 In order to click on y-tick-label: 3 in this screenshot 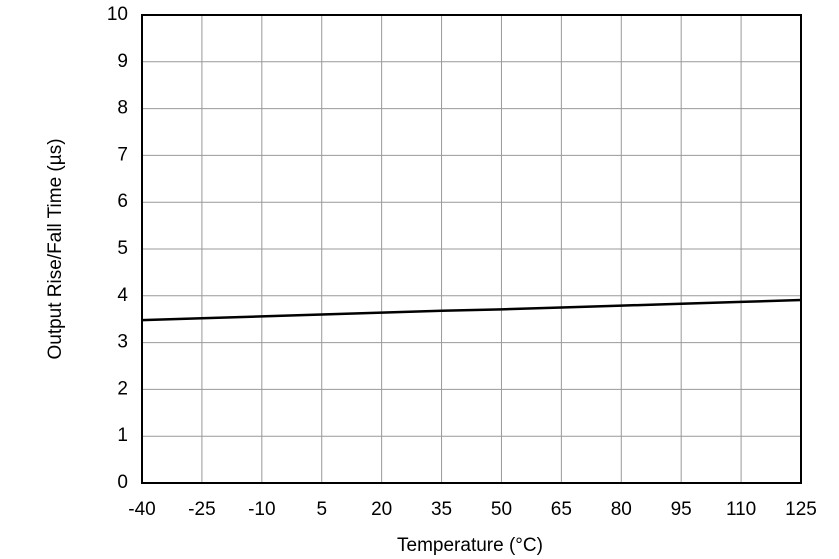, I will do `click(122, 342)`.